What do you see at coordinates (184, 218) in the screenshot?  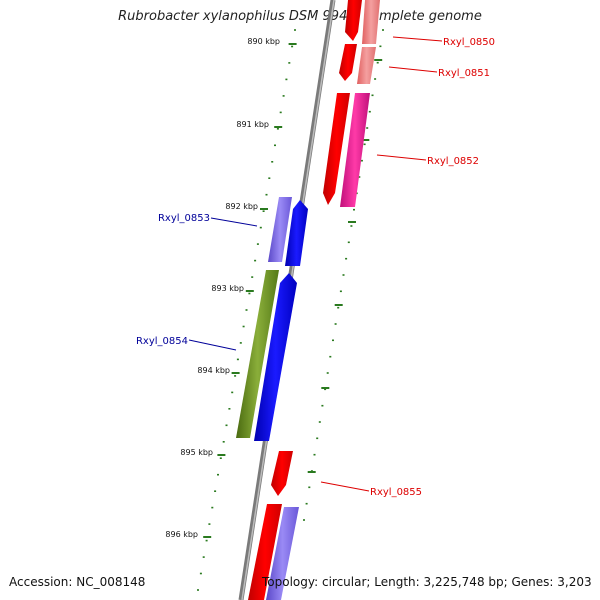 I see `label-rxyl-0853: Rxyl_0853` at bounding box center [184, 218].